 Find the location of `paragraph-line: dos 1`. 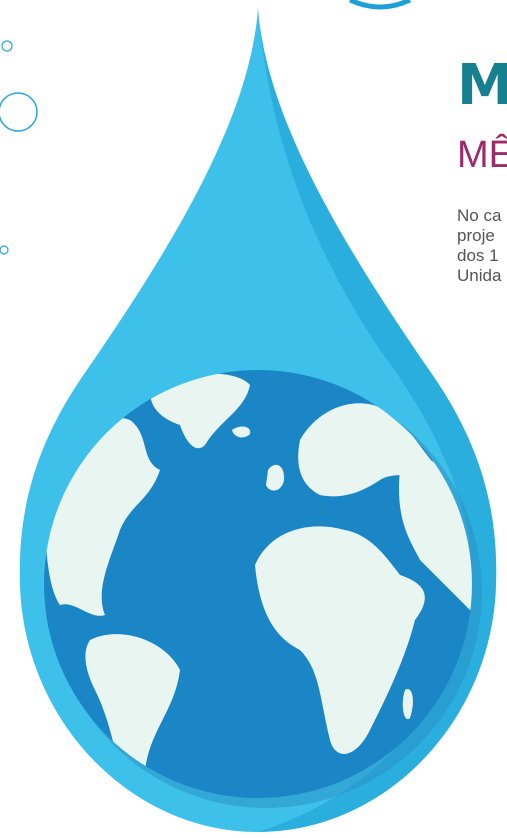

paragraph-line: dos 1 is located at coordinates (478, 255).